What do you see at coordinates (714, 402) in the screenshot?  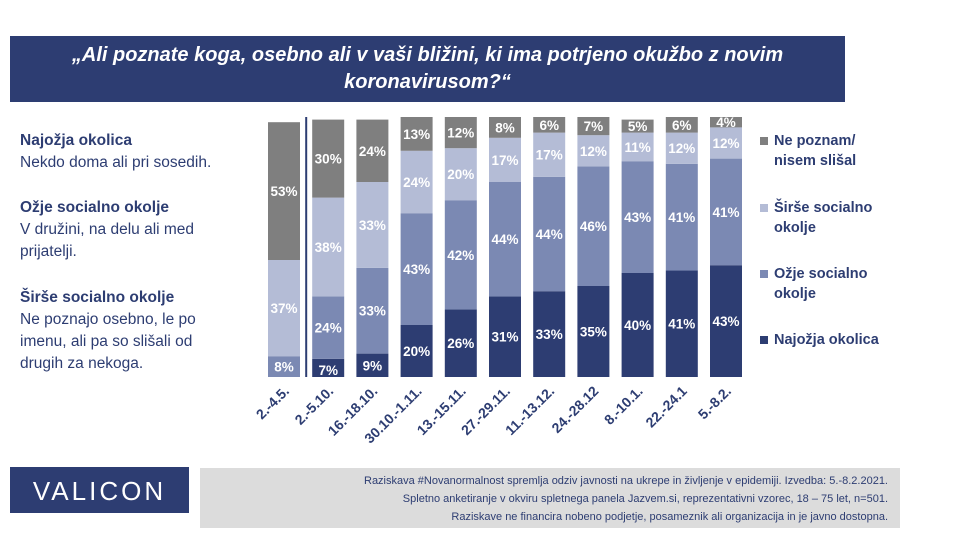 I see `x-tick-label: 5.-8.2.` at bounding box center [714, 402].